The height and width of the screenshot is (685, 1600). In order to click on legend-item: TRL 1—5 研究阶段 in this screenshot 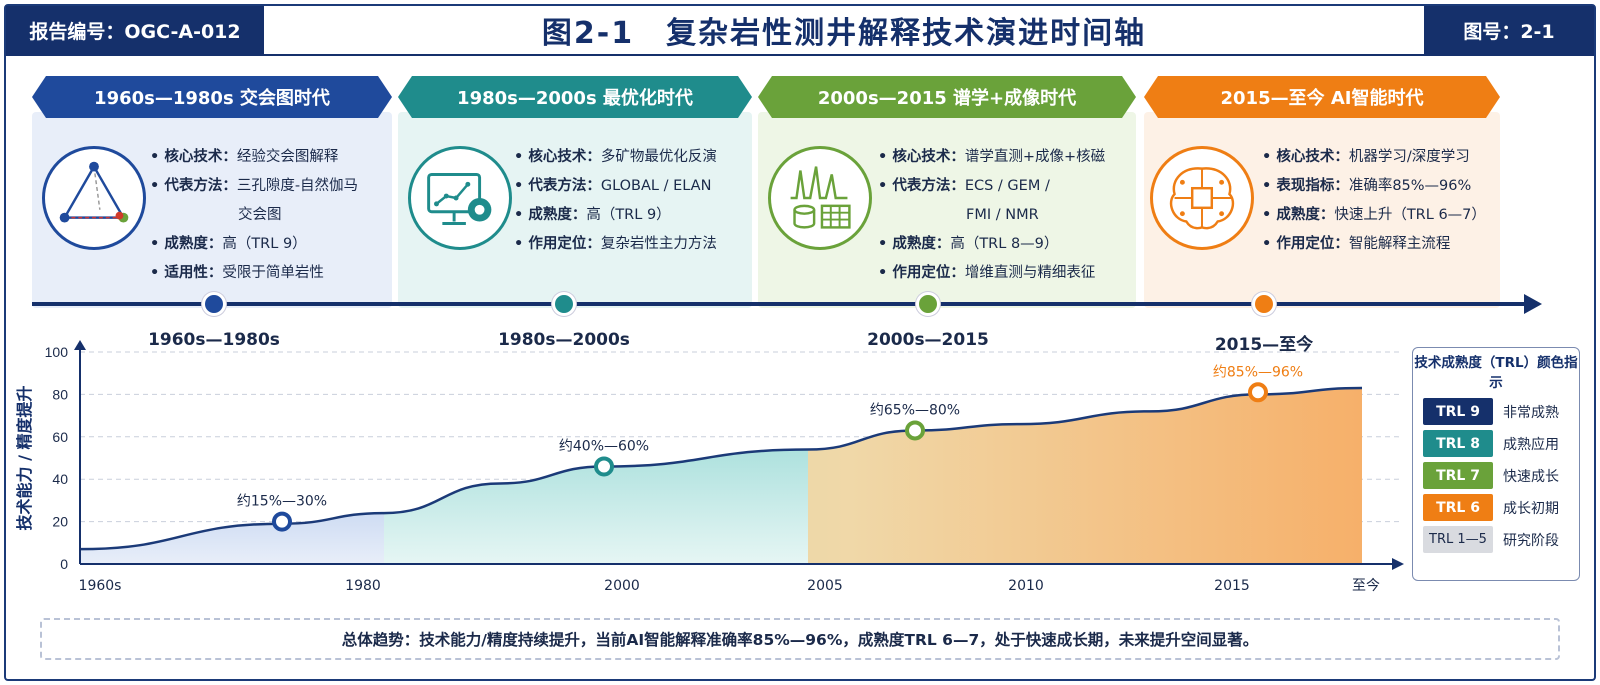, I will do `click(1501, 539)`.